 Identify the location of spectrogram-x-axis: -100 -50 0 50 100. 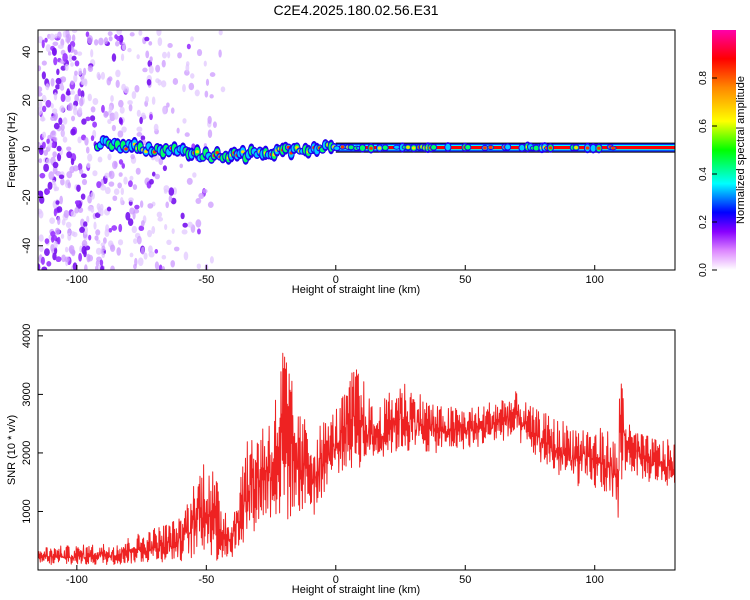
(335, 275).